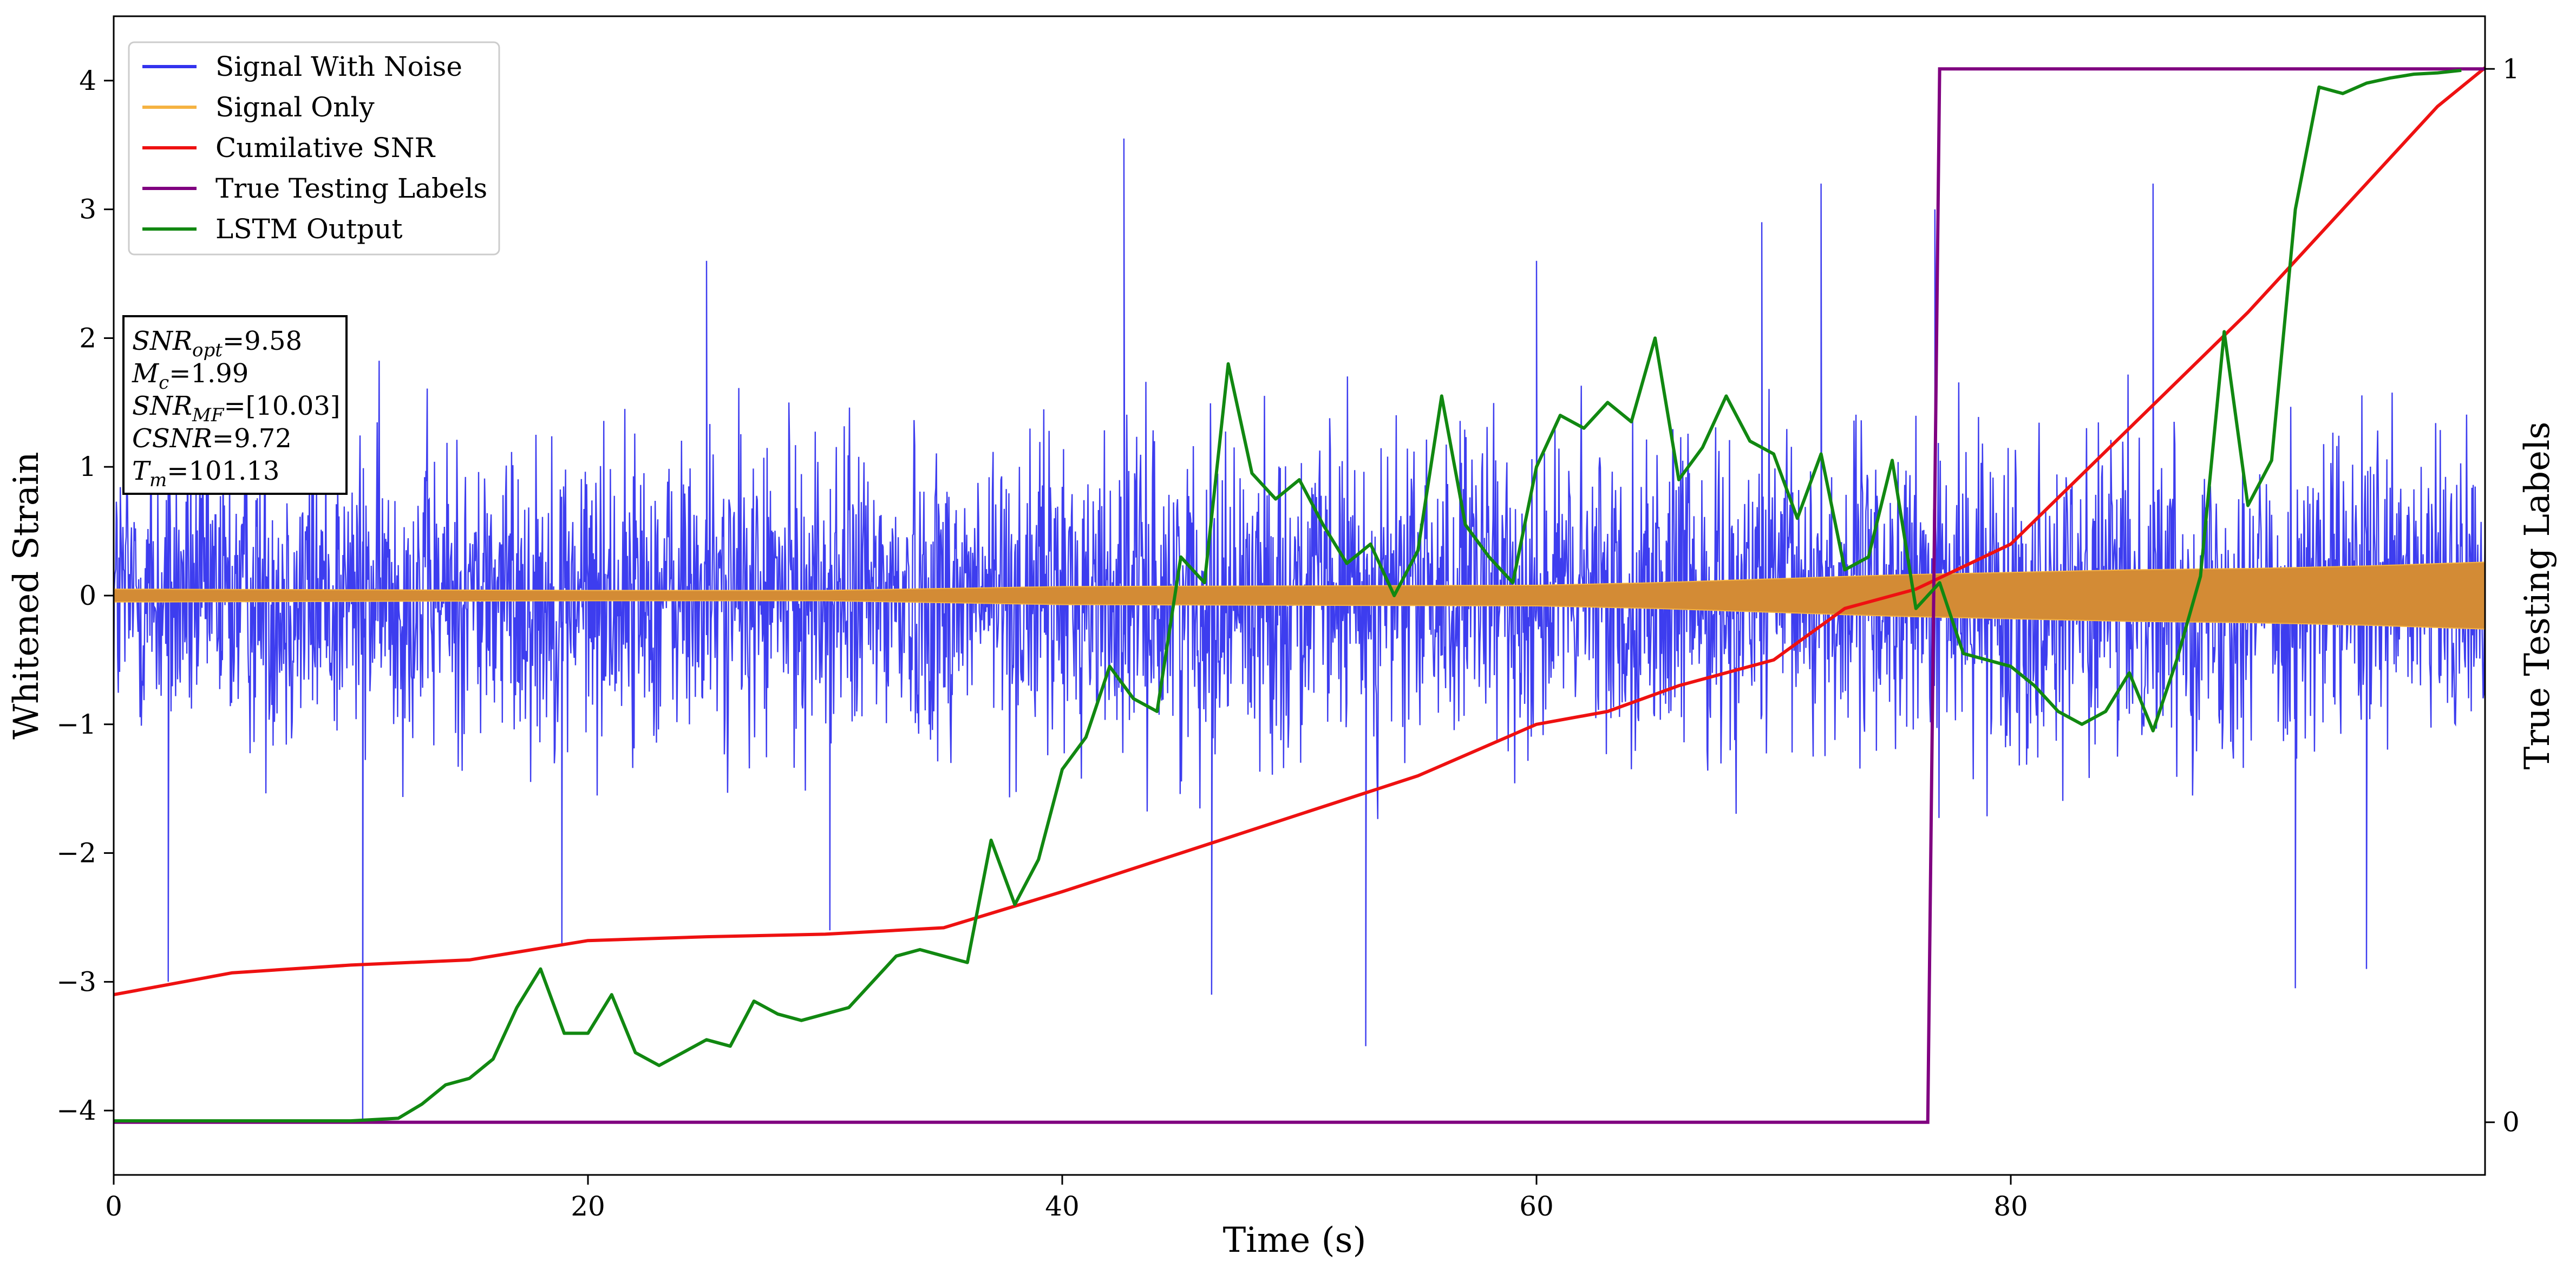 Image resolution: width=2576 pixels, height=1274 pixels. Describe the element at coordinates (351, 188) in the screenshot. I see `legend-label: True Testing Labels` at that location.